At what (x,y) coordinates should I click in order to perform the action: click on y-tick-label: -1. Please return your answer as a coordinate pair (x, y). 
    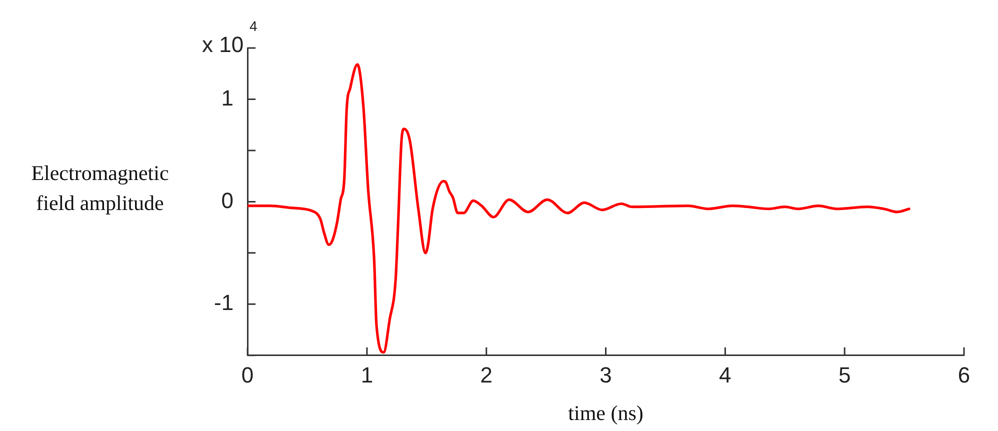
    Looking at the image, I should click on (224, 303).